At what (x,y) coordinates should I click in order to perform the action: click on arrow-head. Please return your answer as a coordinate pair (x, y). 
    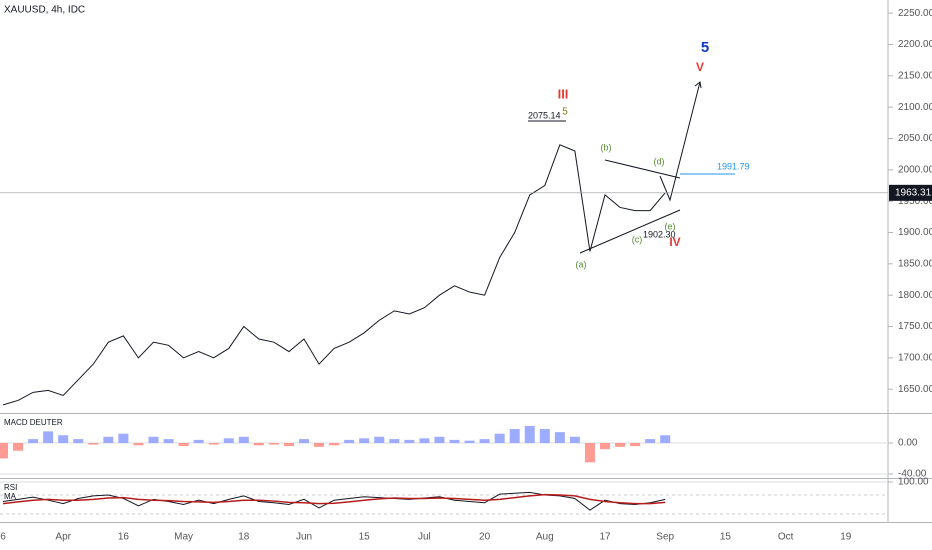
    Looking at the image, I should click on (698, 85).